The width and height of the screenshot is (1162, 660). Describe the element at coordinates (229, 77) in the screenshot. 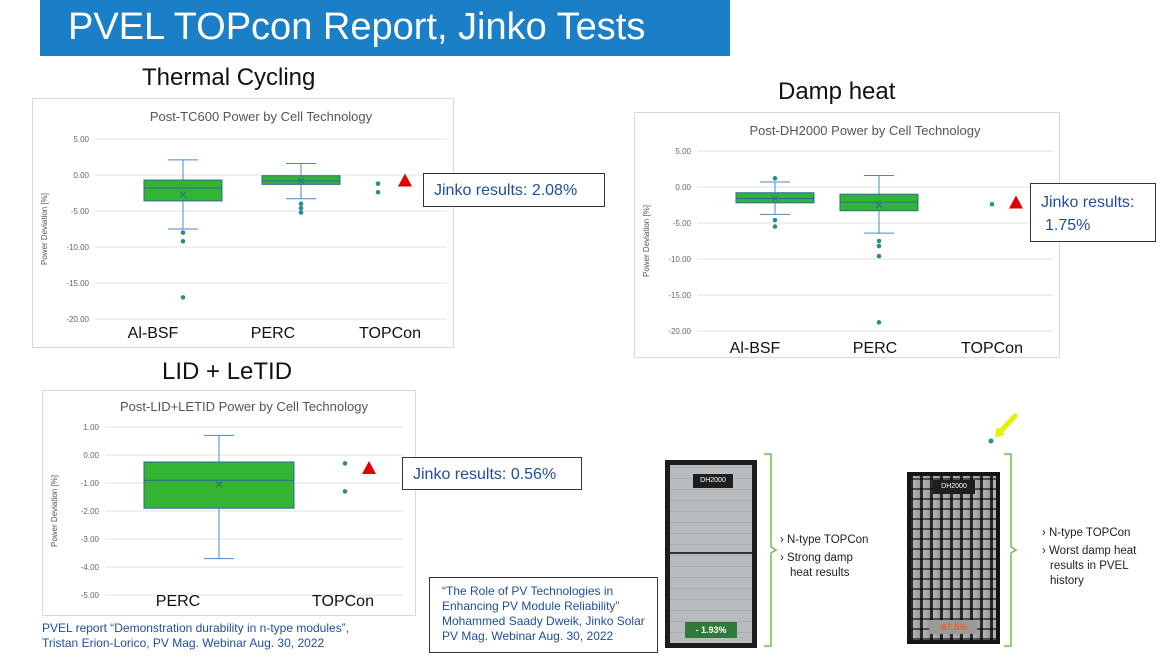

I see `thermal-cycling-heading: Thermal Cycling` at that location.